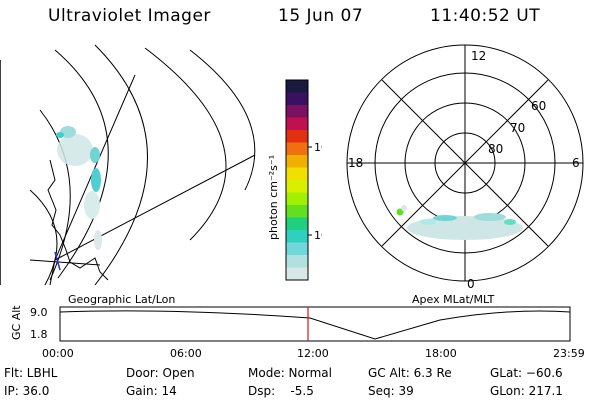  What do you see at coordinates (31, 373) in the screenshot?
I see `filter-readout: Flt: LBHL` at bounding box center [31, 373].